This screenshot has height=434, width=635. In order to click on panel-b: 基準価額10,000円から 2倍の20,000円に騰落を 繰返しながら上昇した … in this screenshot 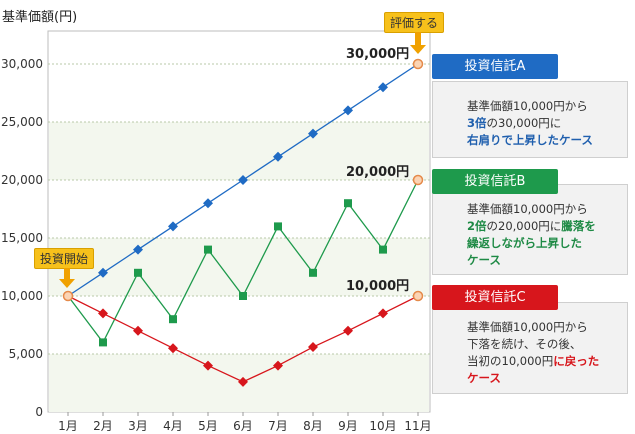, I will do `click(530, 229)`.